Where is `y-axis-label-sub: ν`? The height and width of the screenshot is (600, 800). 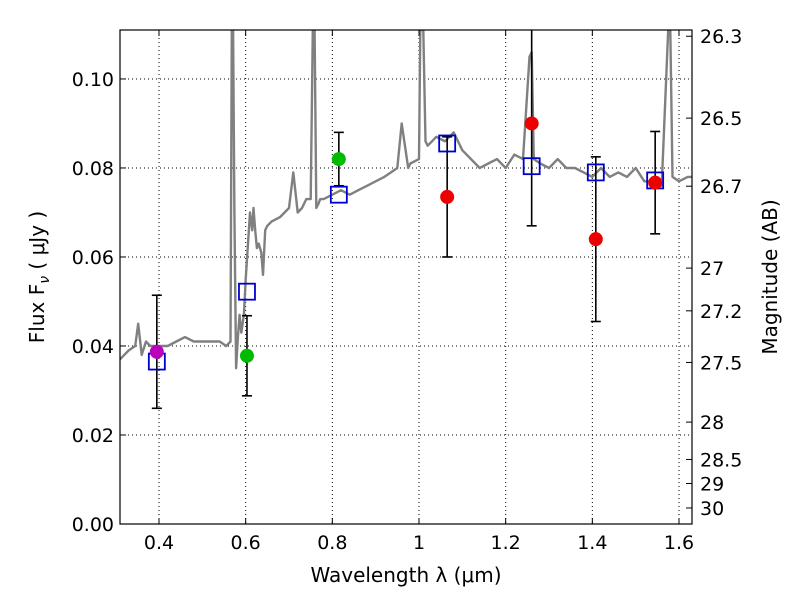 y-axis-label-sub: ν is located at coordinates (45, 280).